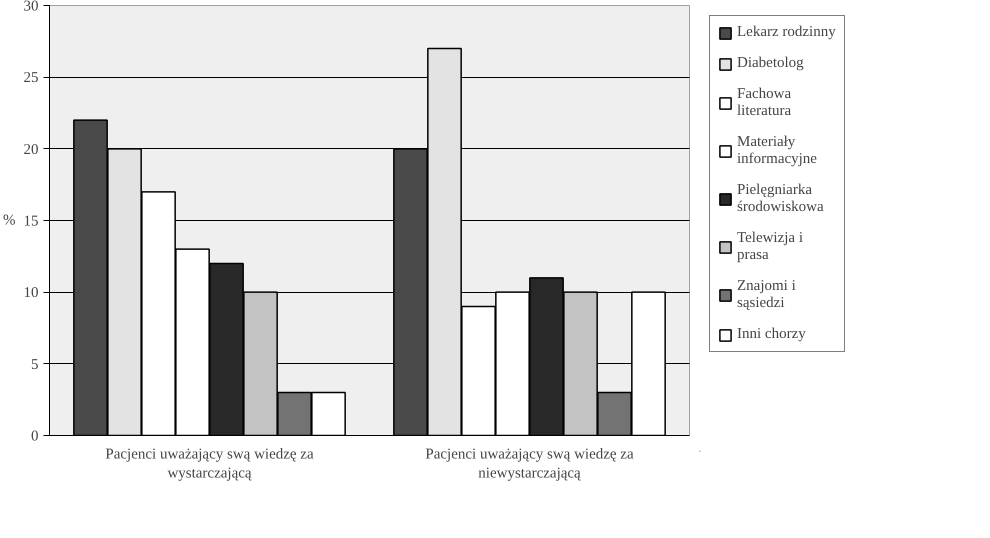 Image resolution: width=990 pixels, height=538 pixels. I want to click on legend-label: Znajomi i sąsiedzi, so click(766, 295).